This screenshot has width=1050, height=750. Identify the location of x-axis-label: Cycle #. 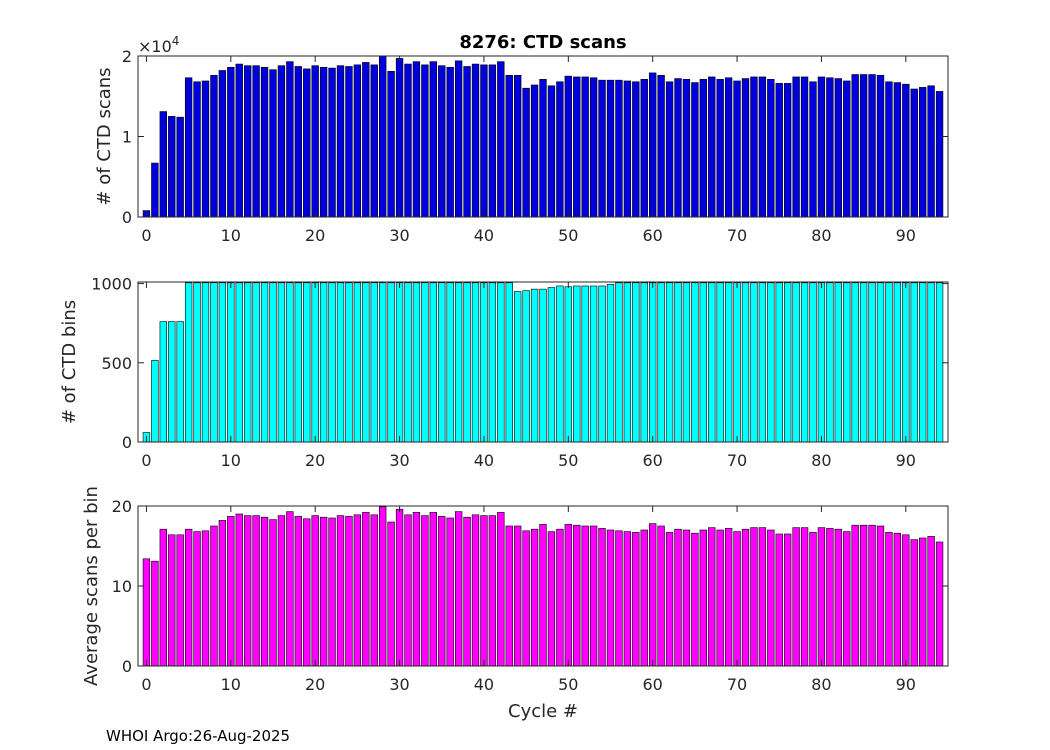
(543, 711).